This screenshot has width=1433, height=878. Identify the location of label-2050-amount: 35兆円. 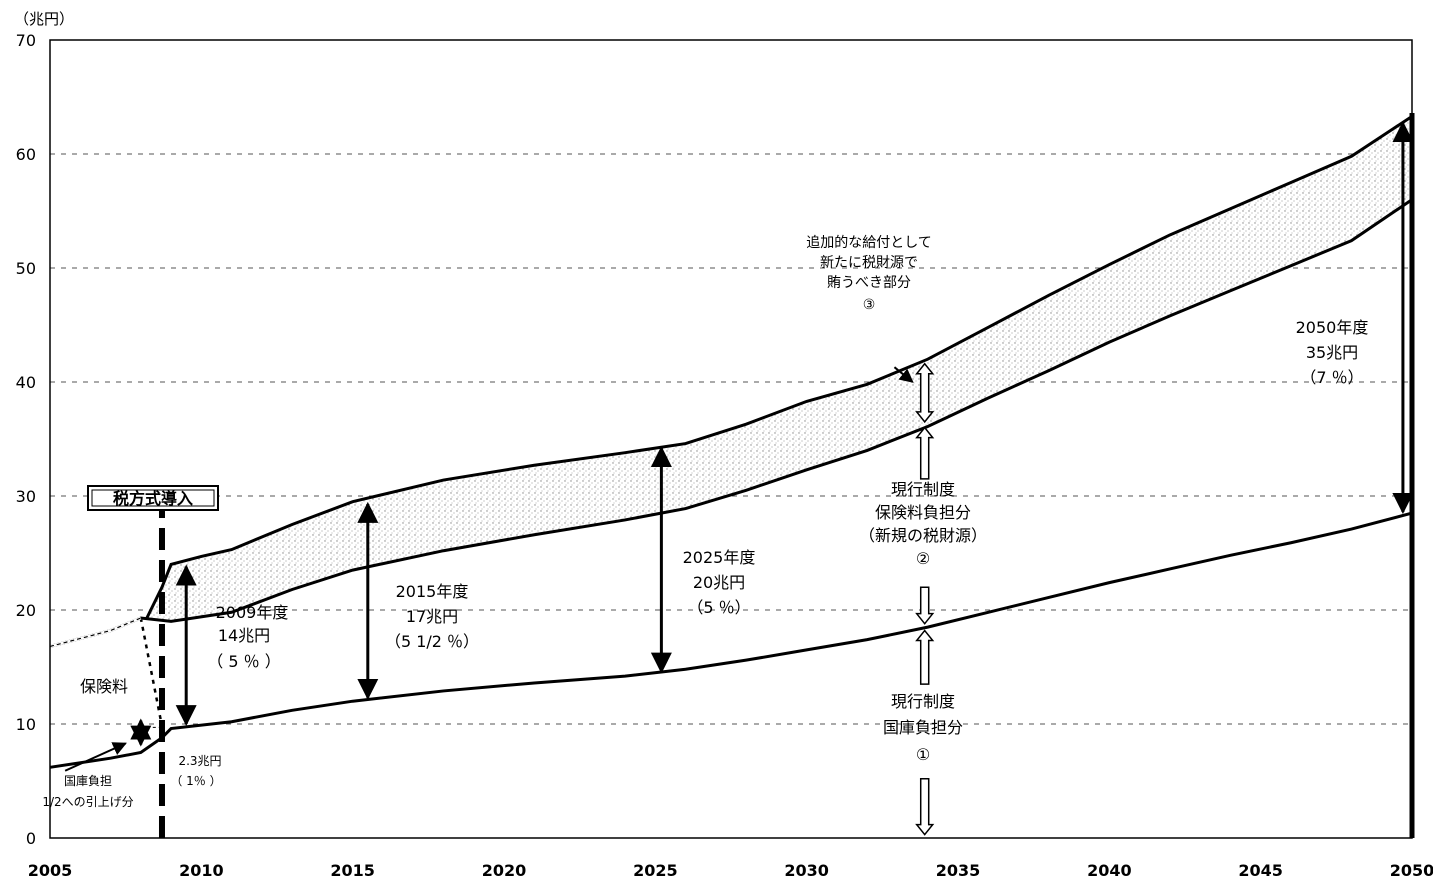
(1332, 352).